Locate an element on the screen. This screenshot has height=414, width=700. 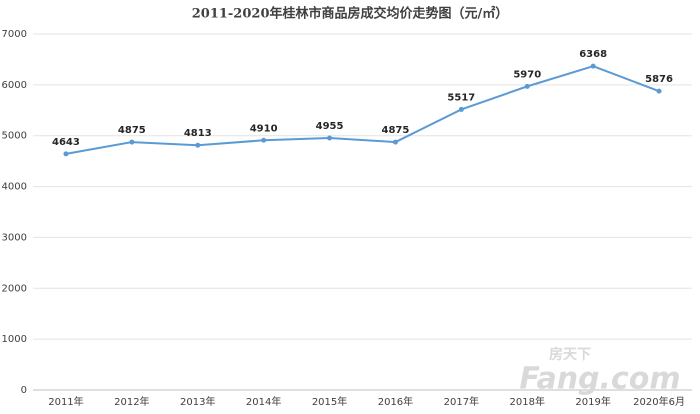
value-label: 5517 is located at coordinates (461, 97).